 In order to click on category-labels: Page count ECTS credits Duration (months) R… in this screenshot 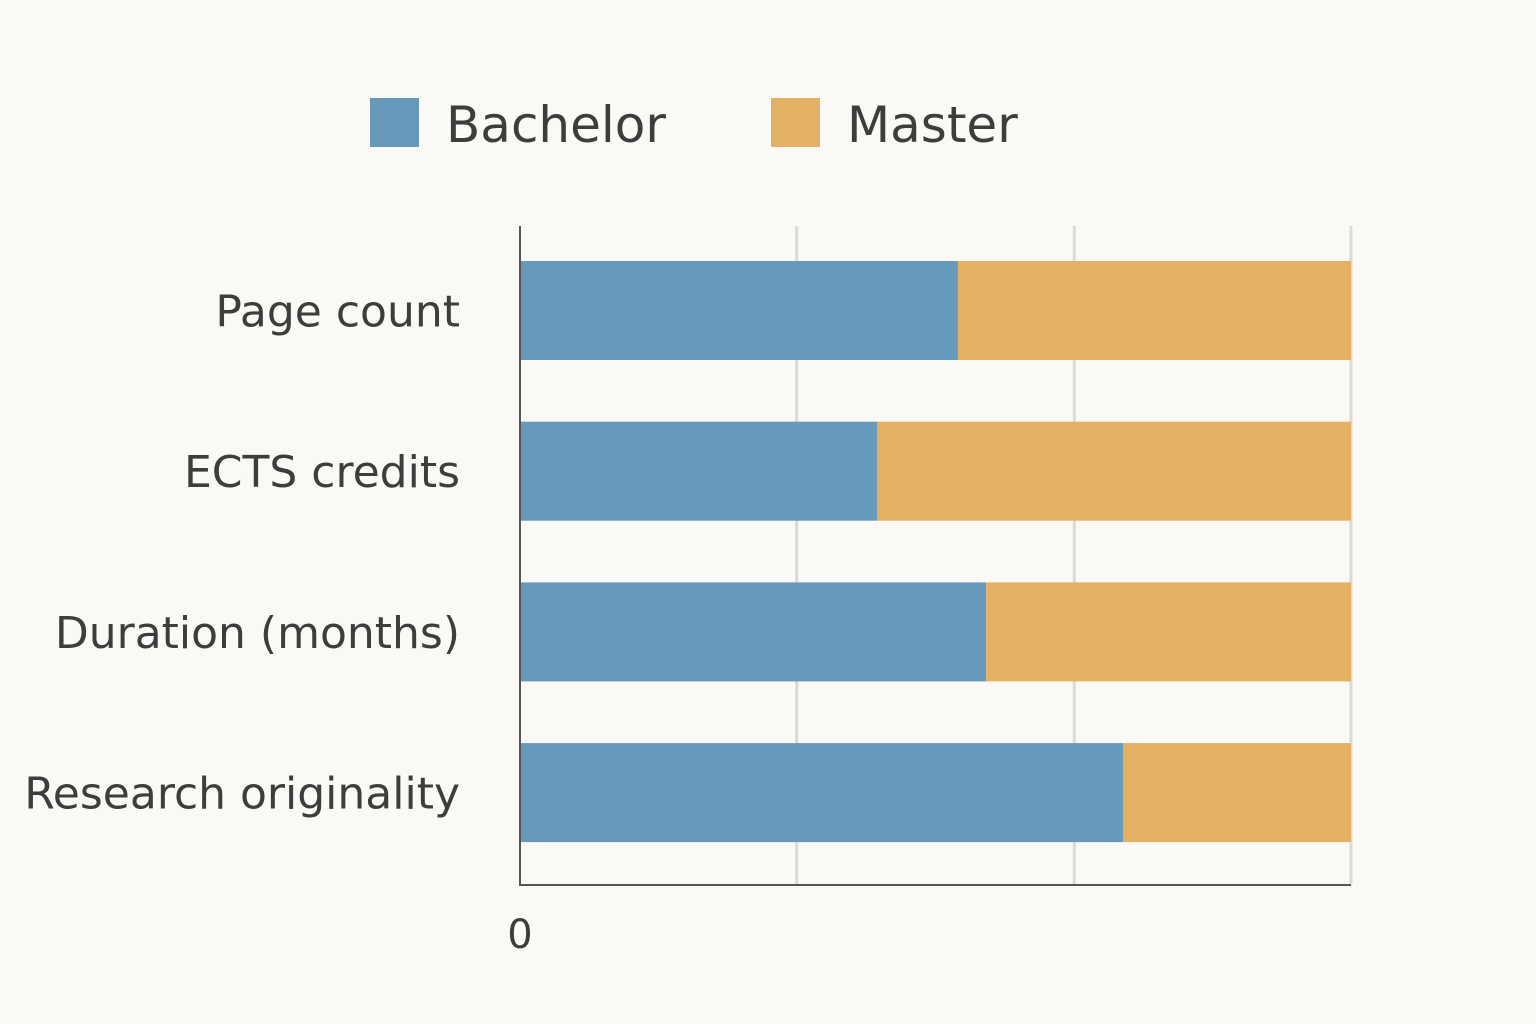, I will do `click(242, 553)`.